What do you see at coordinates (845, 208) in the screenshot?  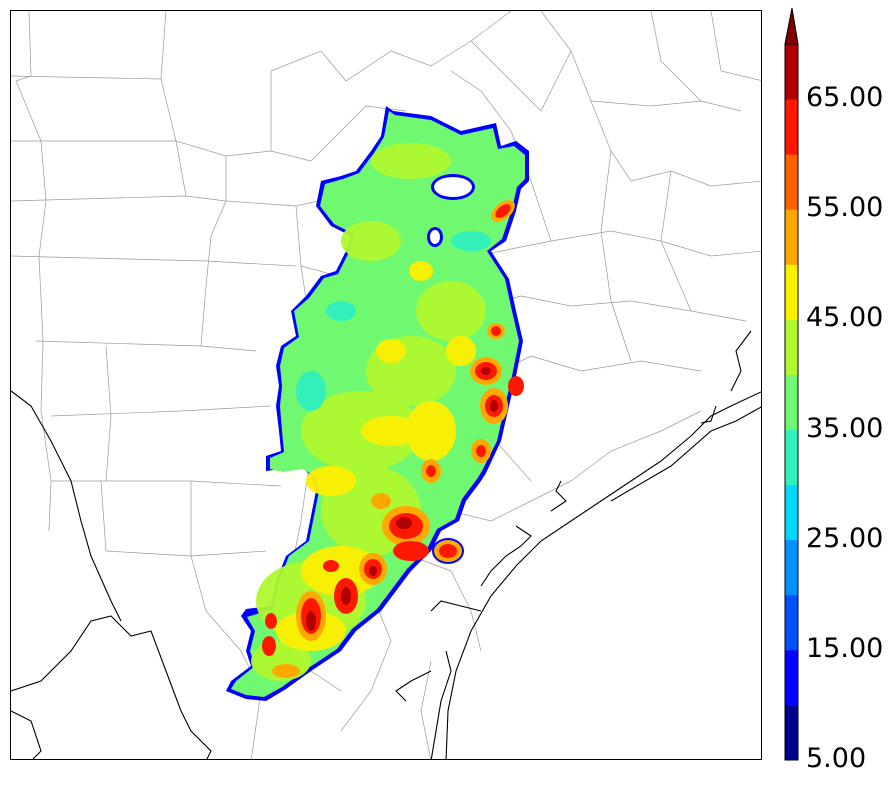 I see `colorbar-tick-label: 55.00` at bounding box center [845, 208].